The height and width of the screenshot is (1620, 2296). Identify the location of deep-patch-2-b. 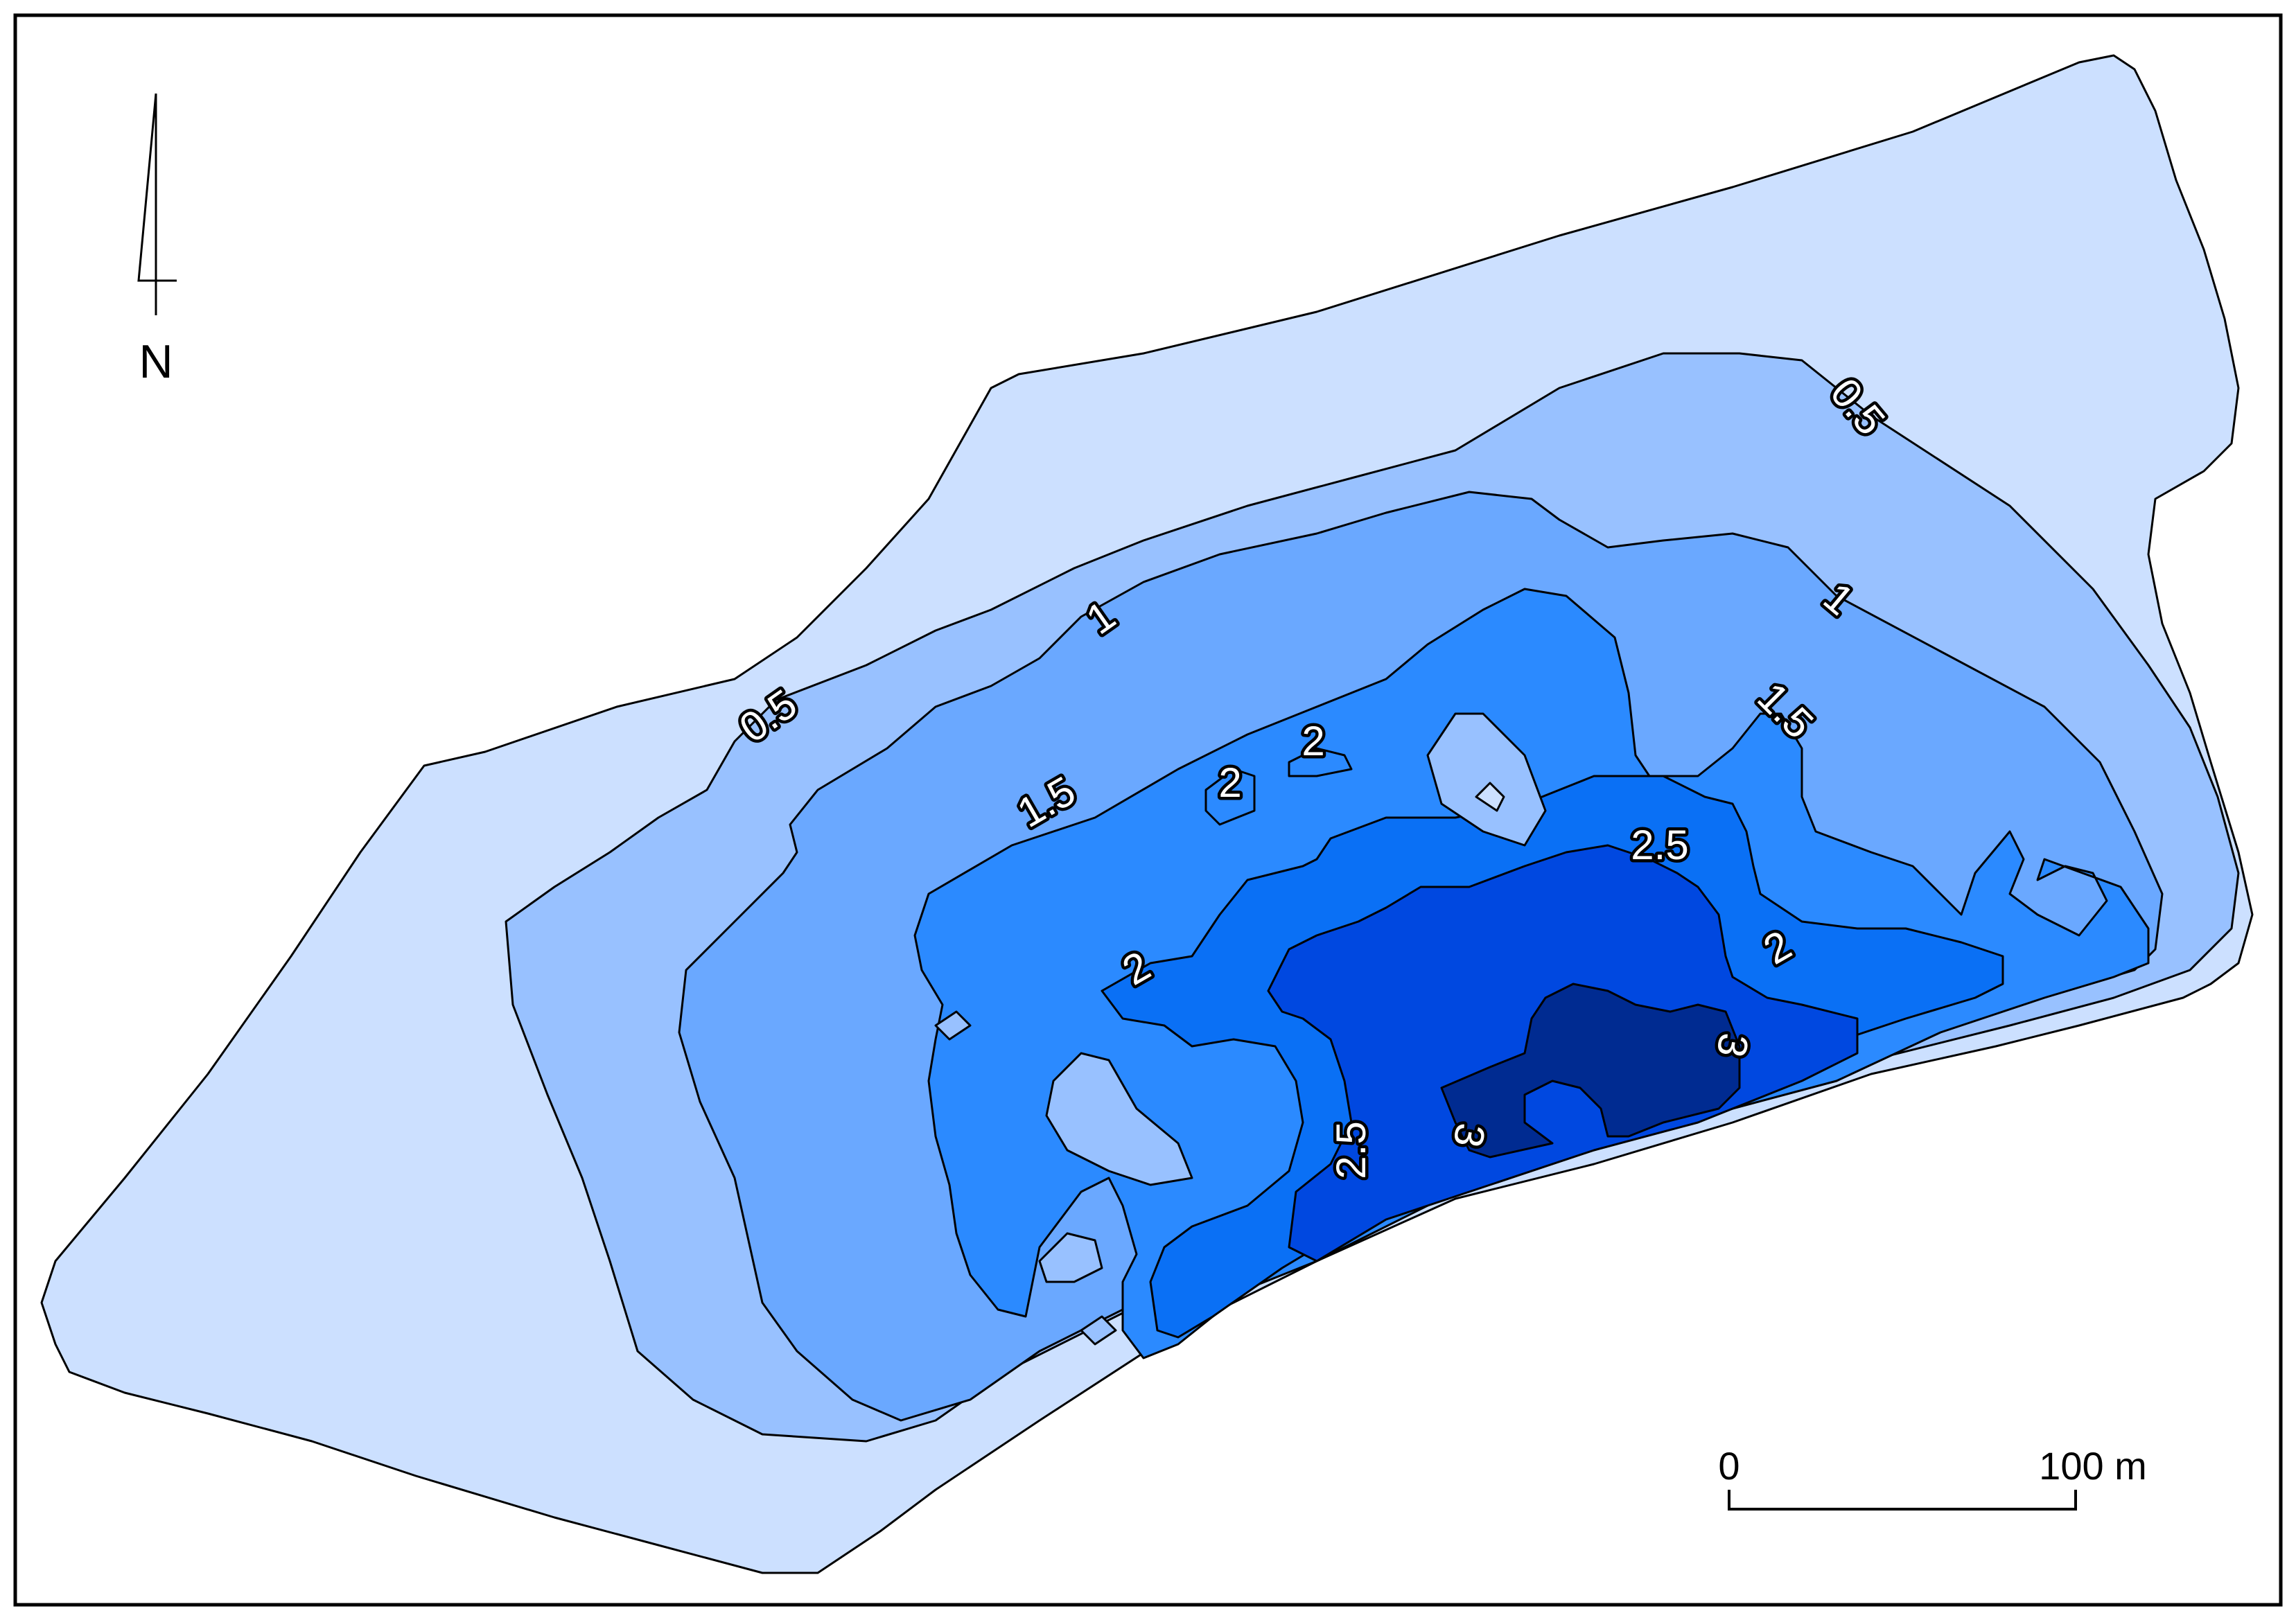
(1320, 762).